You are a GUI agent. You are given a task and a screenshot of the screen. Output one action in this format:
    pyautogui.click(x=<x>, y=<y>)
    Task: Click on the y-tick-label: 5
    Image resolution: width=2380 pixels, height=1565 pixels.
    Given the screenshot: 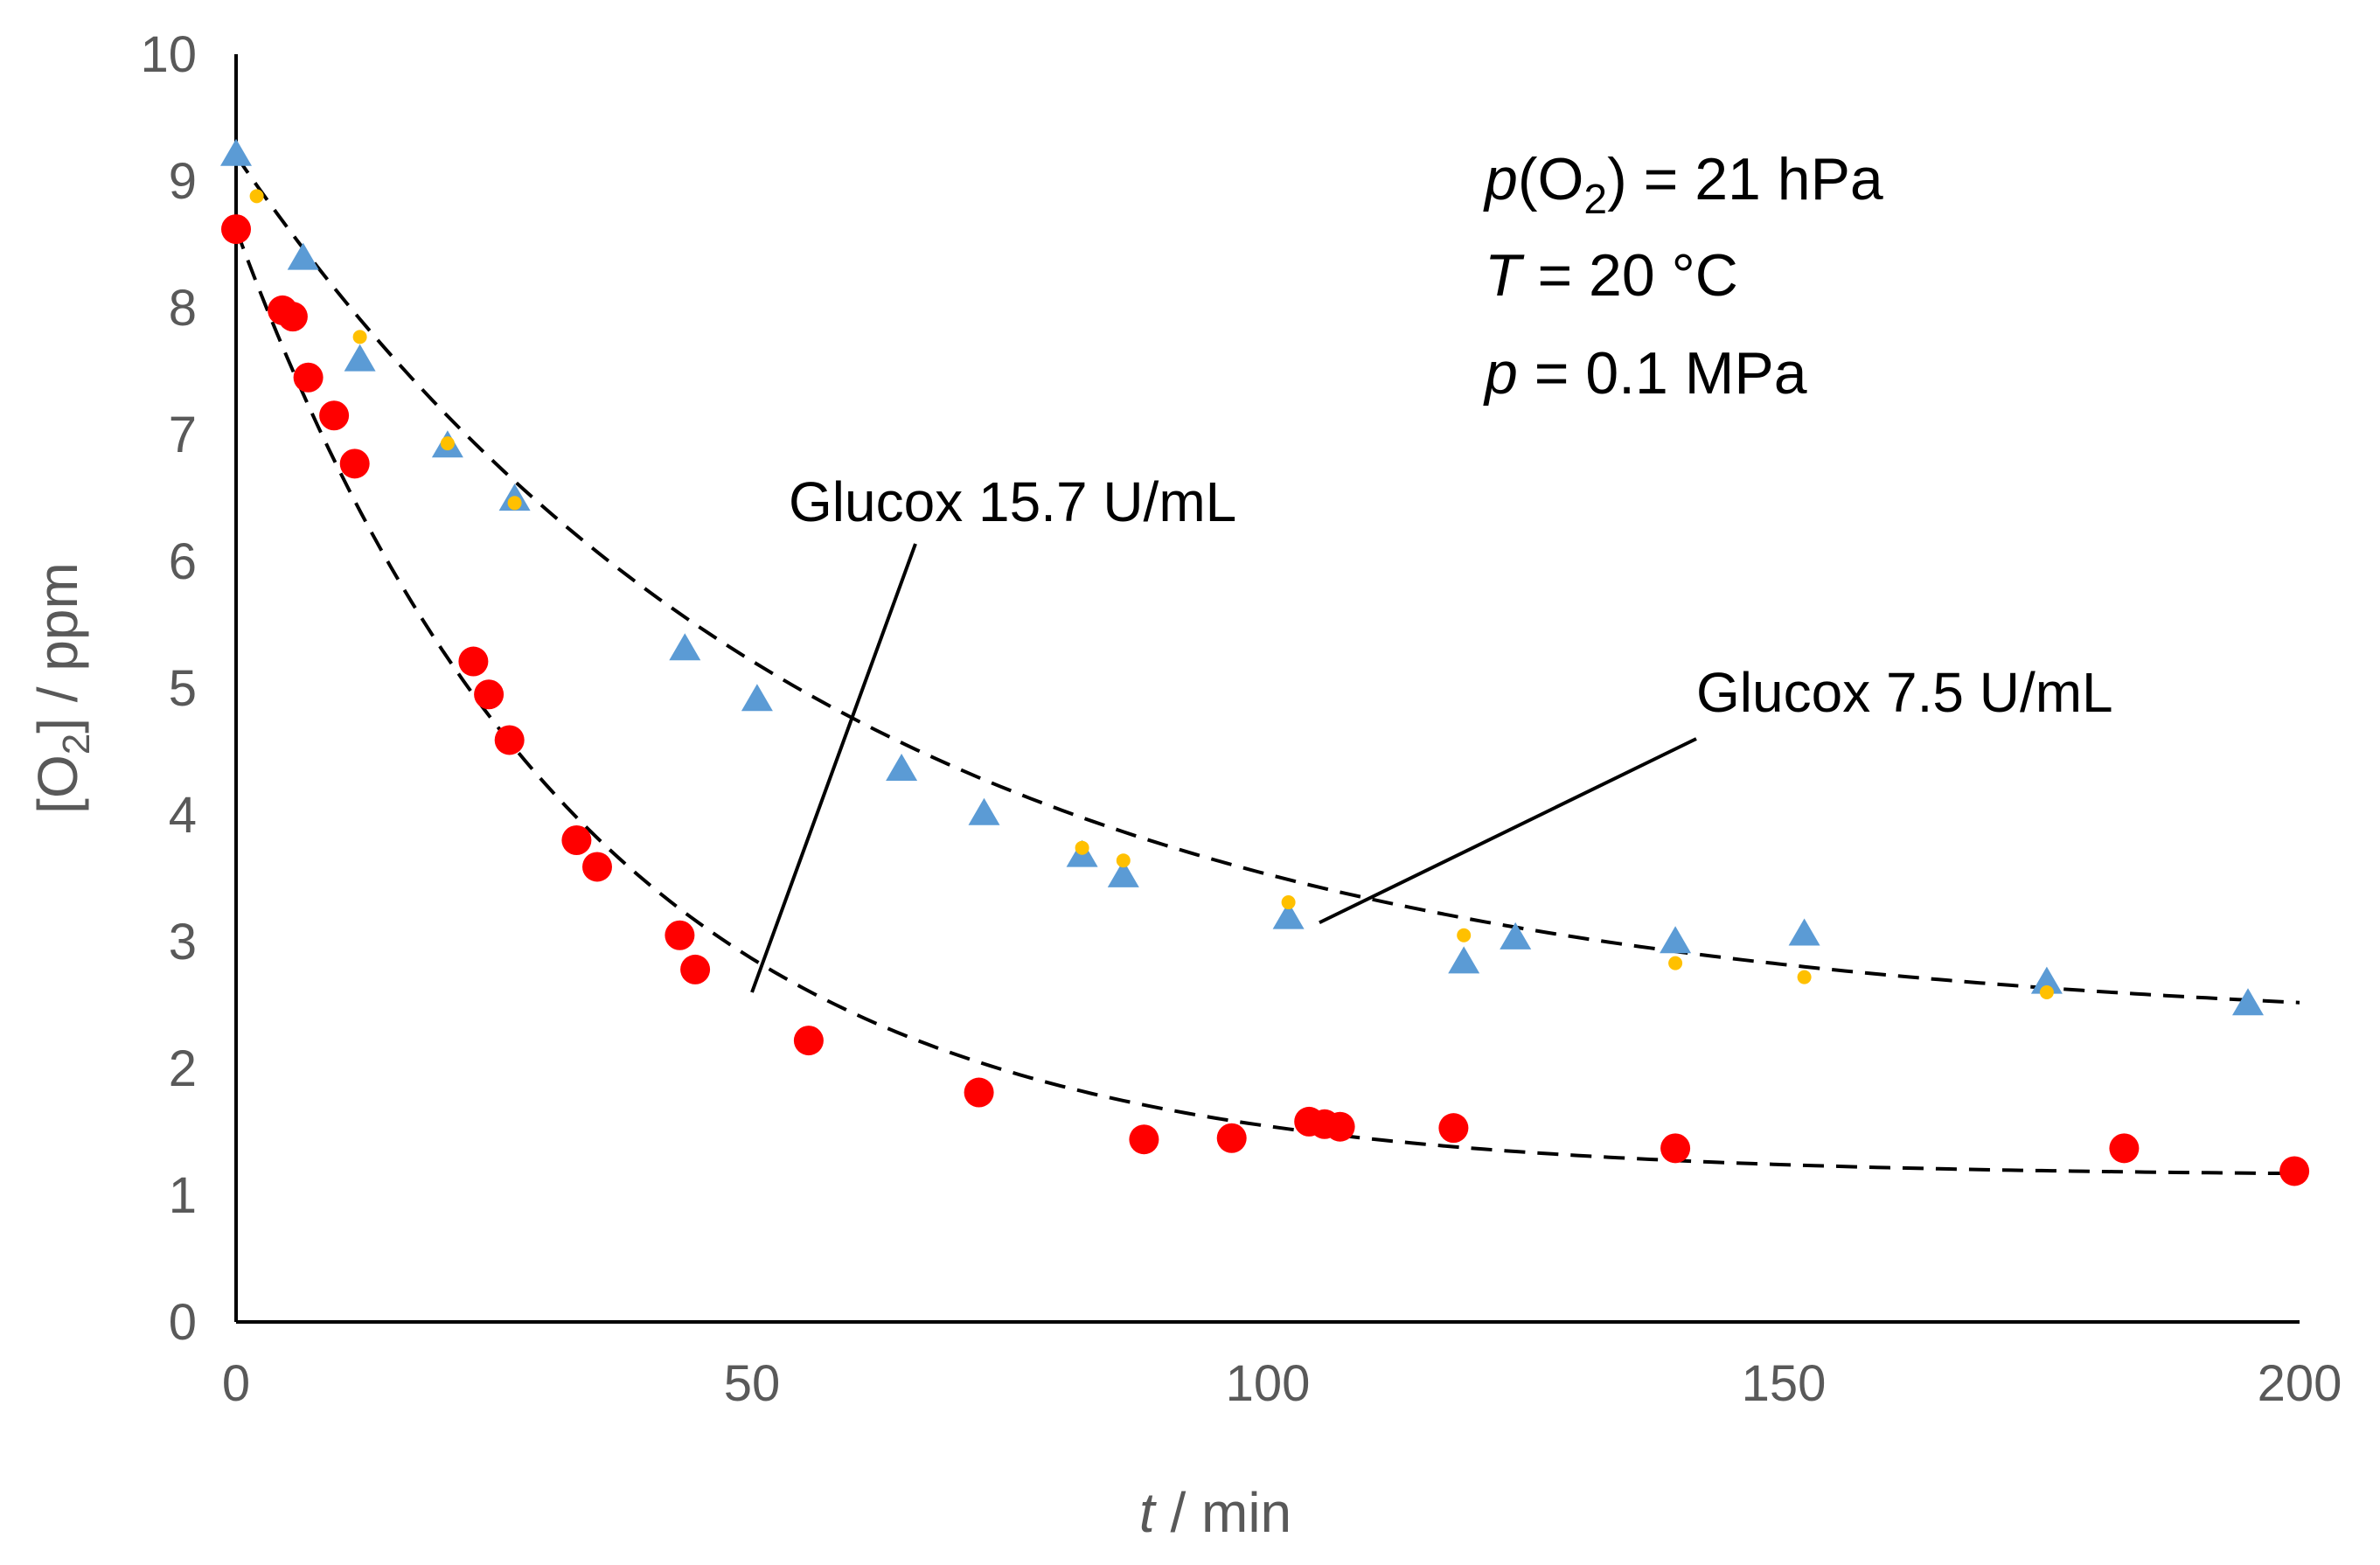 What is the action you would take?
    pyautogui.click(x=183, y=688)
    